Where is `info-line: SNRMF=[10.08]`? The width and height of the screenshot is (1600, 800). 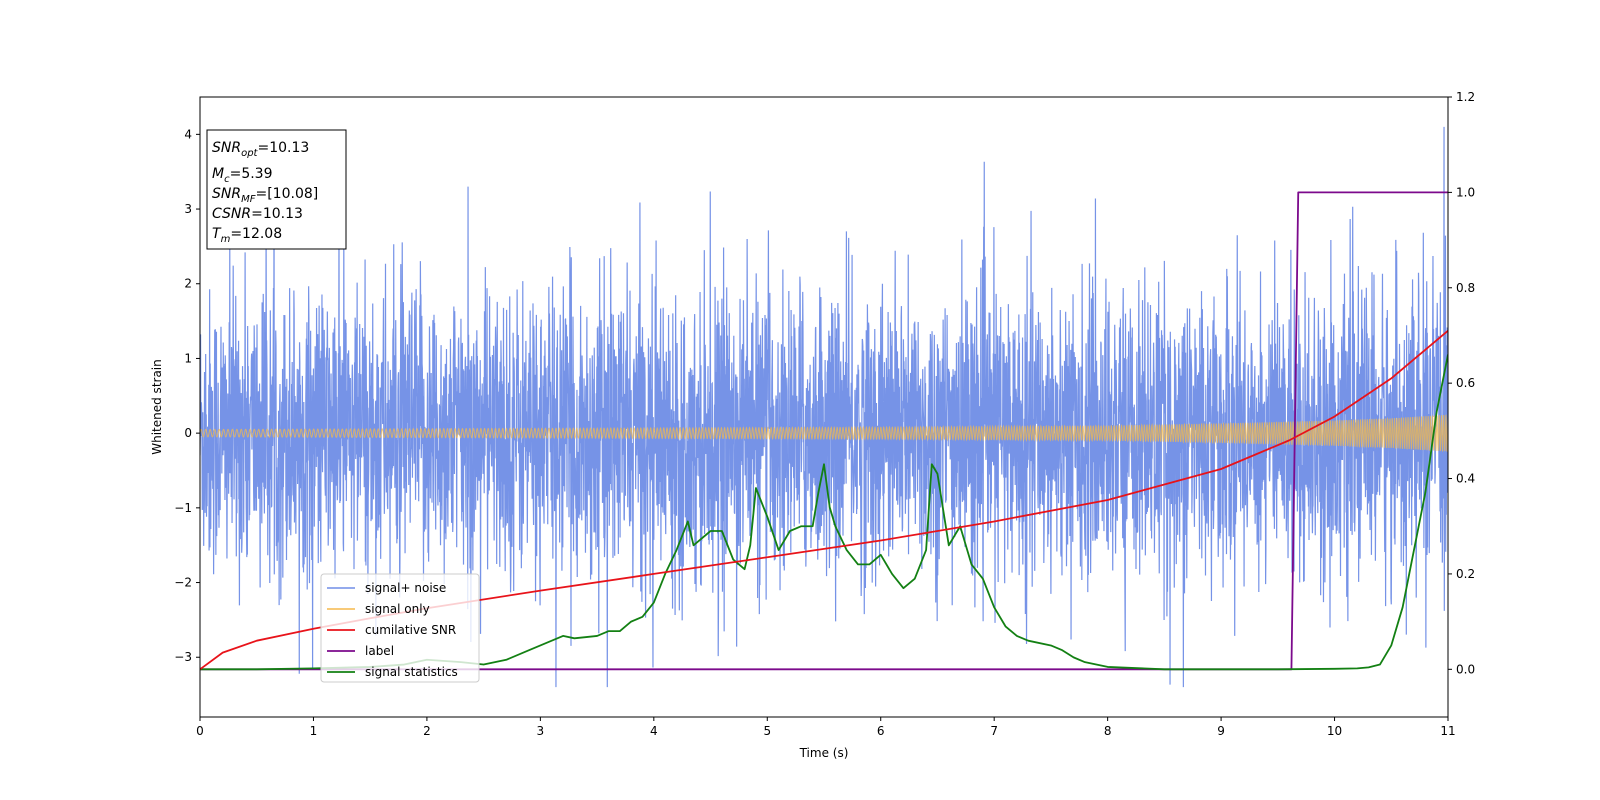
info-line: SNRMF=[10.08] is located at coordinates (265, 195).